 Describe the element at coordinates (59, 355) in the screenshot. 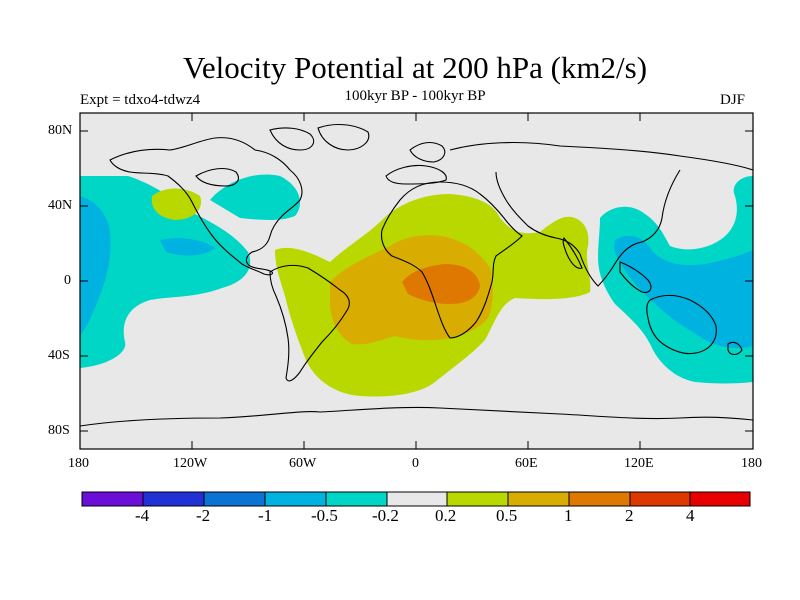

I see `lat-label-40s: 40S` at that location.